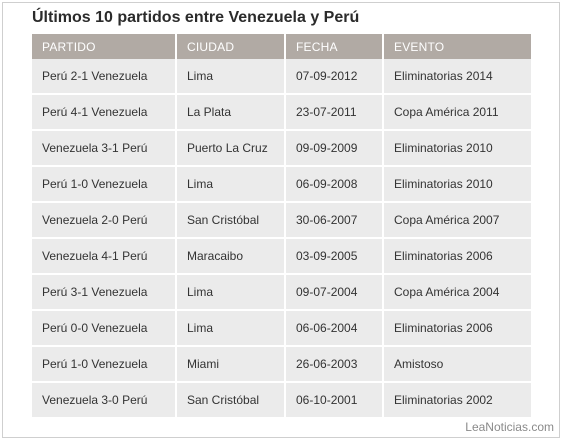 This screenshot has height=442, width=564. I want to click on cell-partido: Perú 3-1 Venezuela, so click(104, 292).